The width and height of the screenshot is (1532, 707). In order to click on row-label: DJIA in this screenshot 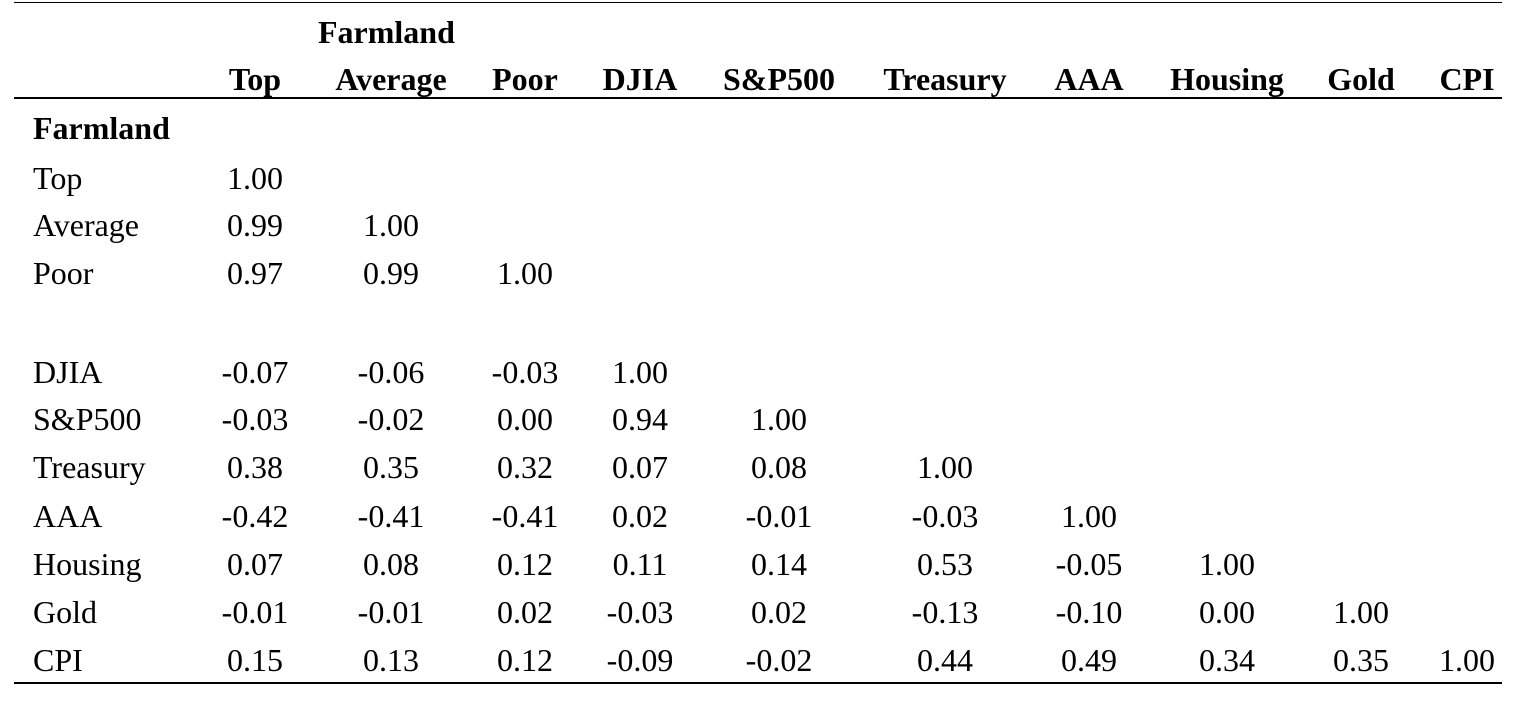, I will do `click(68, 372)`.